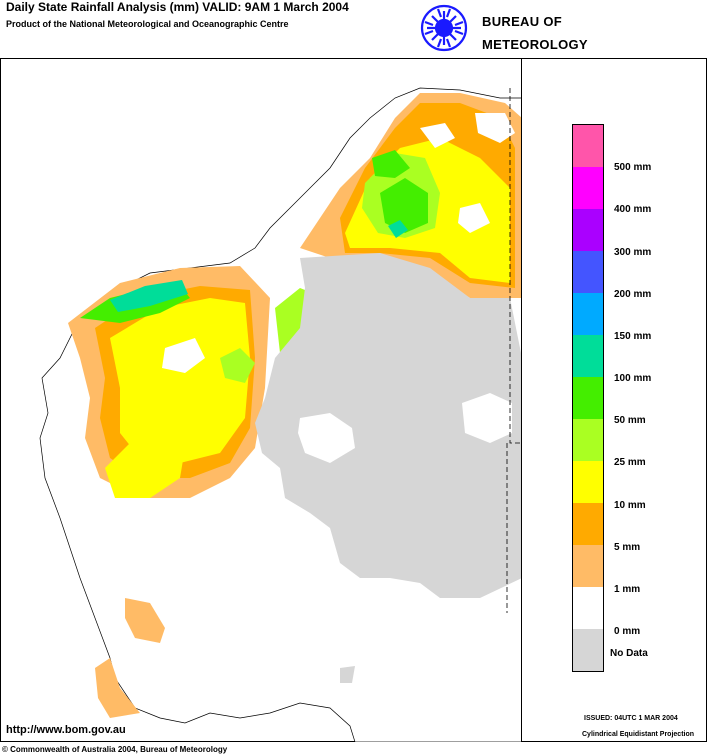 This screenshot has width=709, height=756. Describe the element at coordinates (117, 688) in the screenshot. I see `rain-1mm-south` at that location.